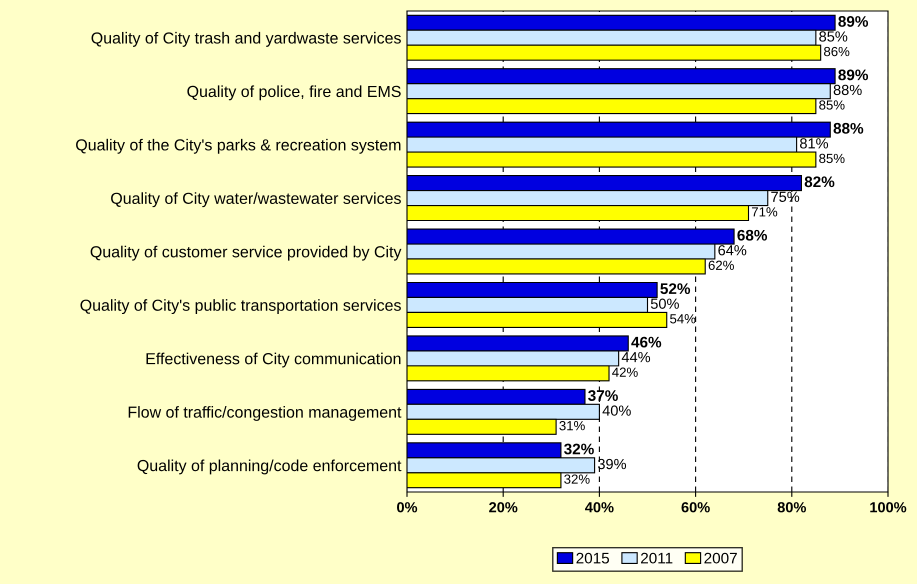  What do you see at coordinates (696, 507) in the screenshot?
I see `x-tick-label: 60%` at bounding box center [696, 507].